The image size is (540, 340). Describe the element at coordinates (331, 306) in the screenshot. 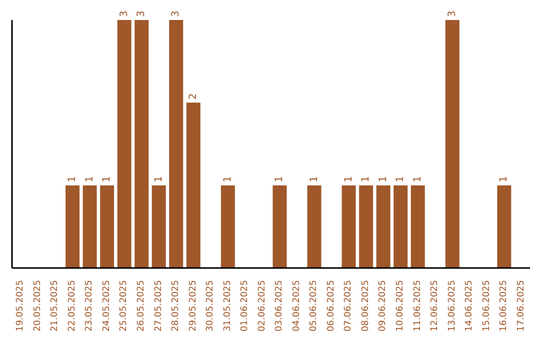

I see `x-tick-label: 06.06.2025` at that location.